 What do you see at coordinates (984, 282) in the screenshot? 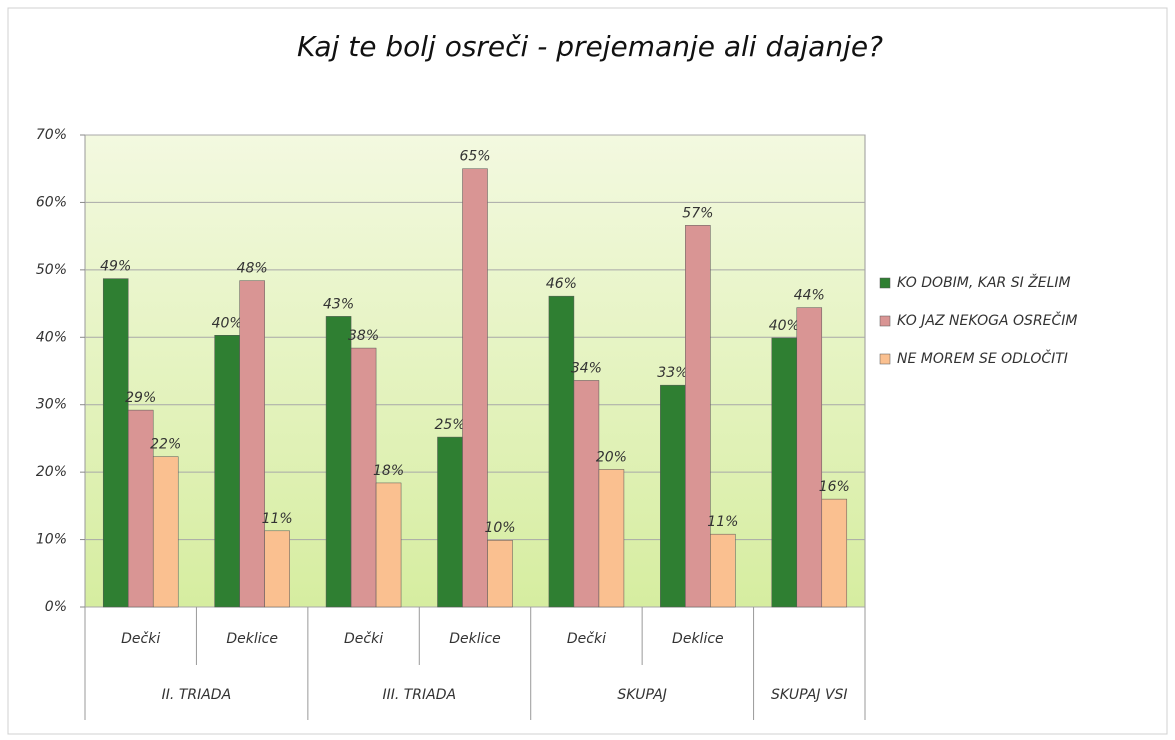
I see `legend-label: KO DOBIM, KAR SI ŽELIM` at bounding box center [984, 282].